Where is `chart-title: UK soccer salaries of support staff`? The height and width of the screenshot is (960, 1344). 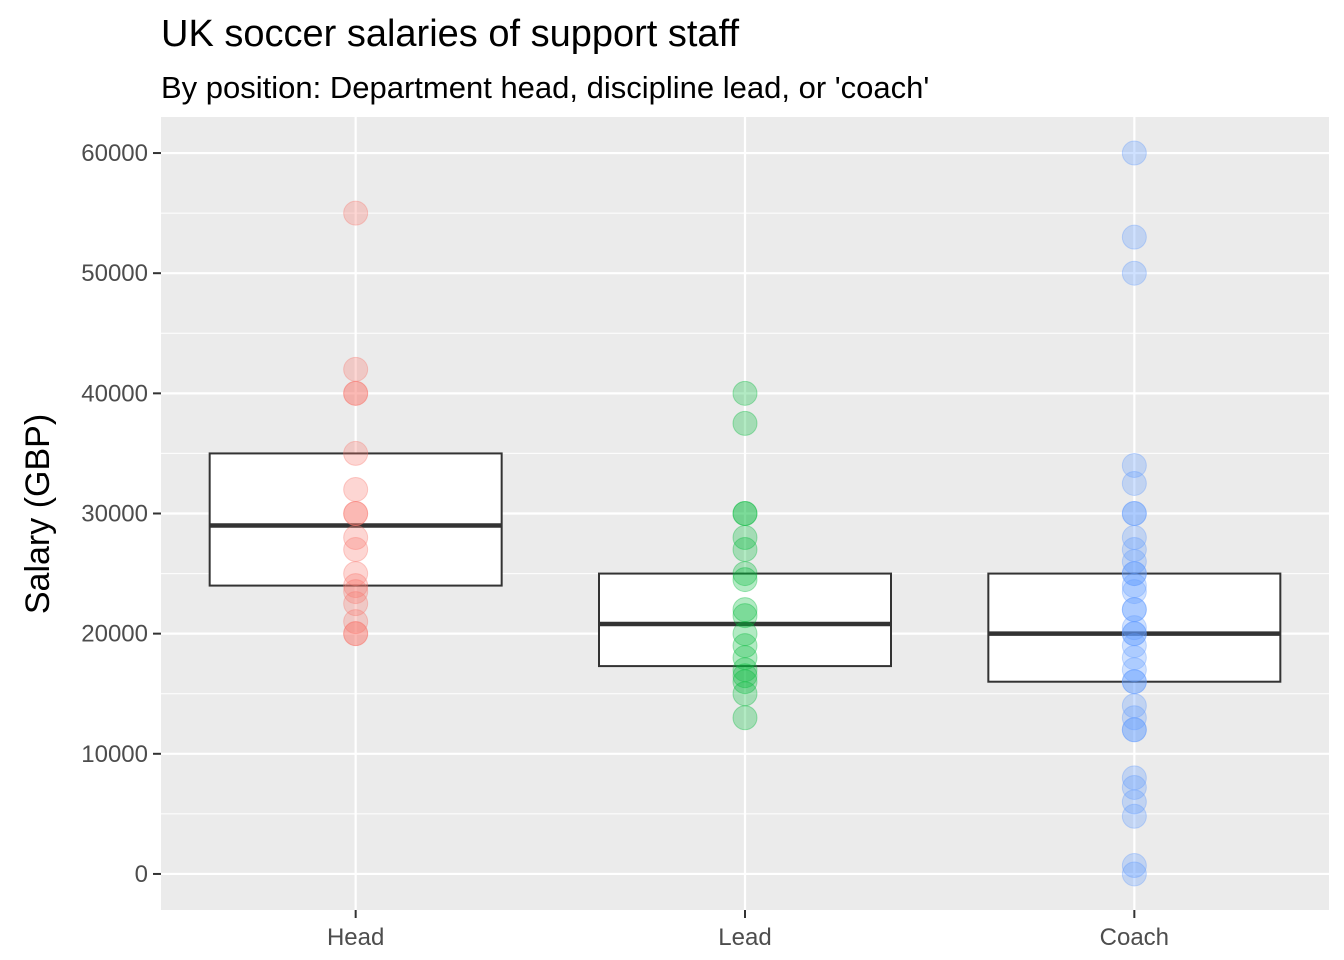 chart-title: UK soccer salaries of support staff is located at coordinates (450, 34).